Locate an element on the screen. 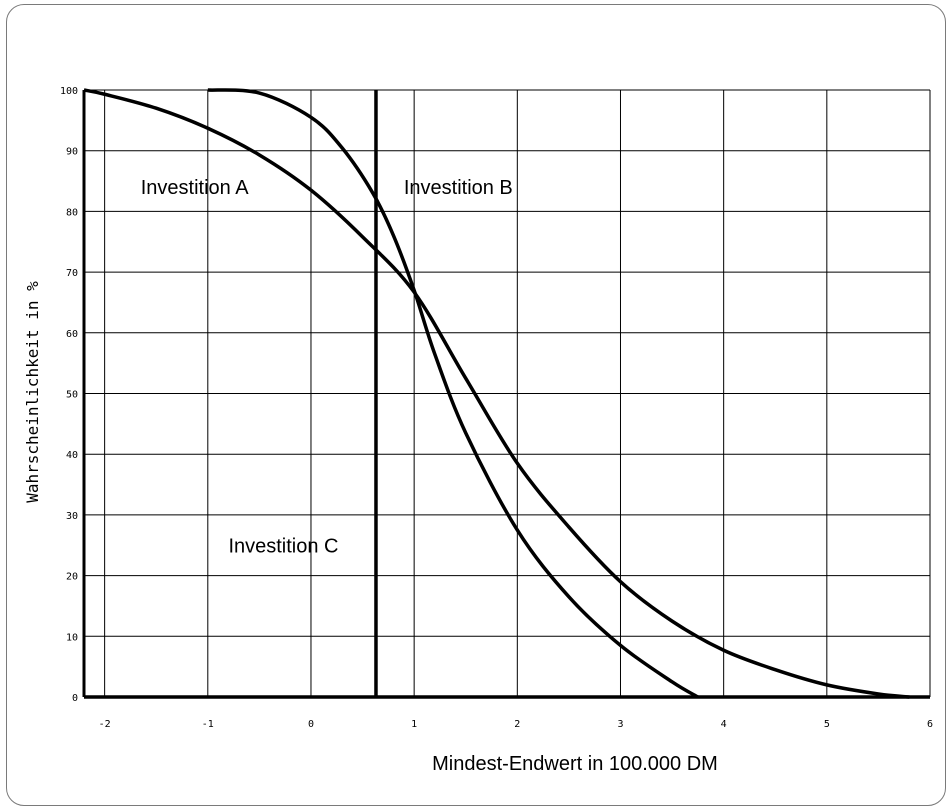  x-tick-label: 4 is located at coordinates (724, 724).